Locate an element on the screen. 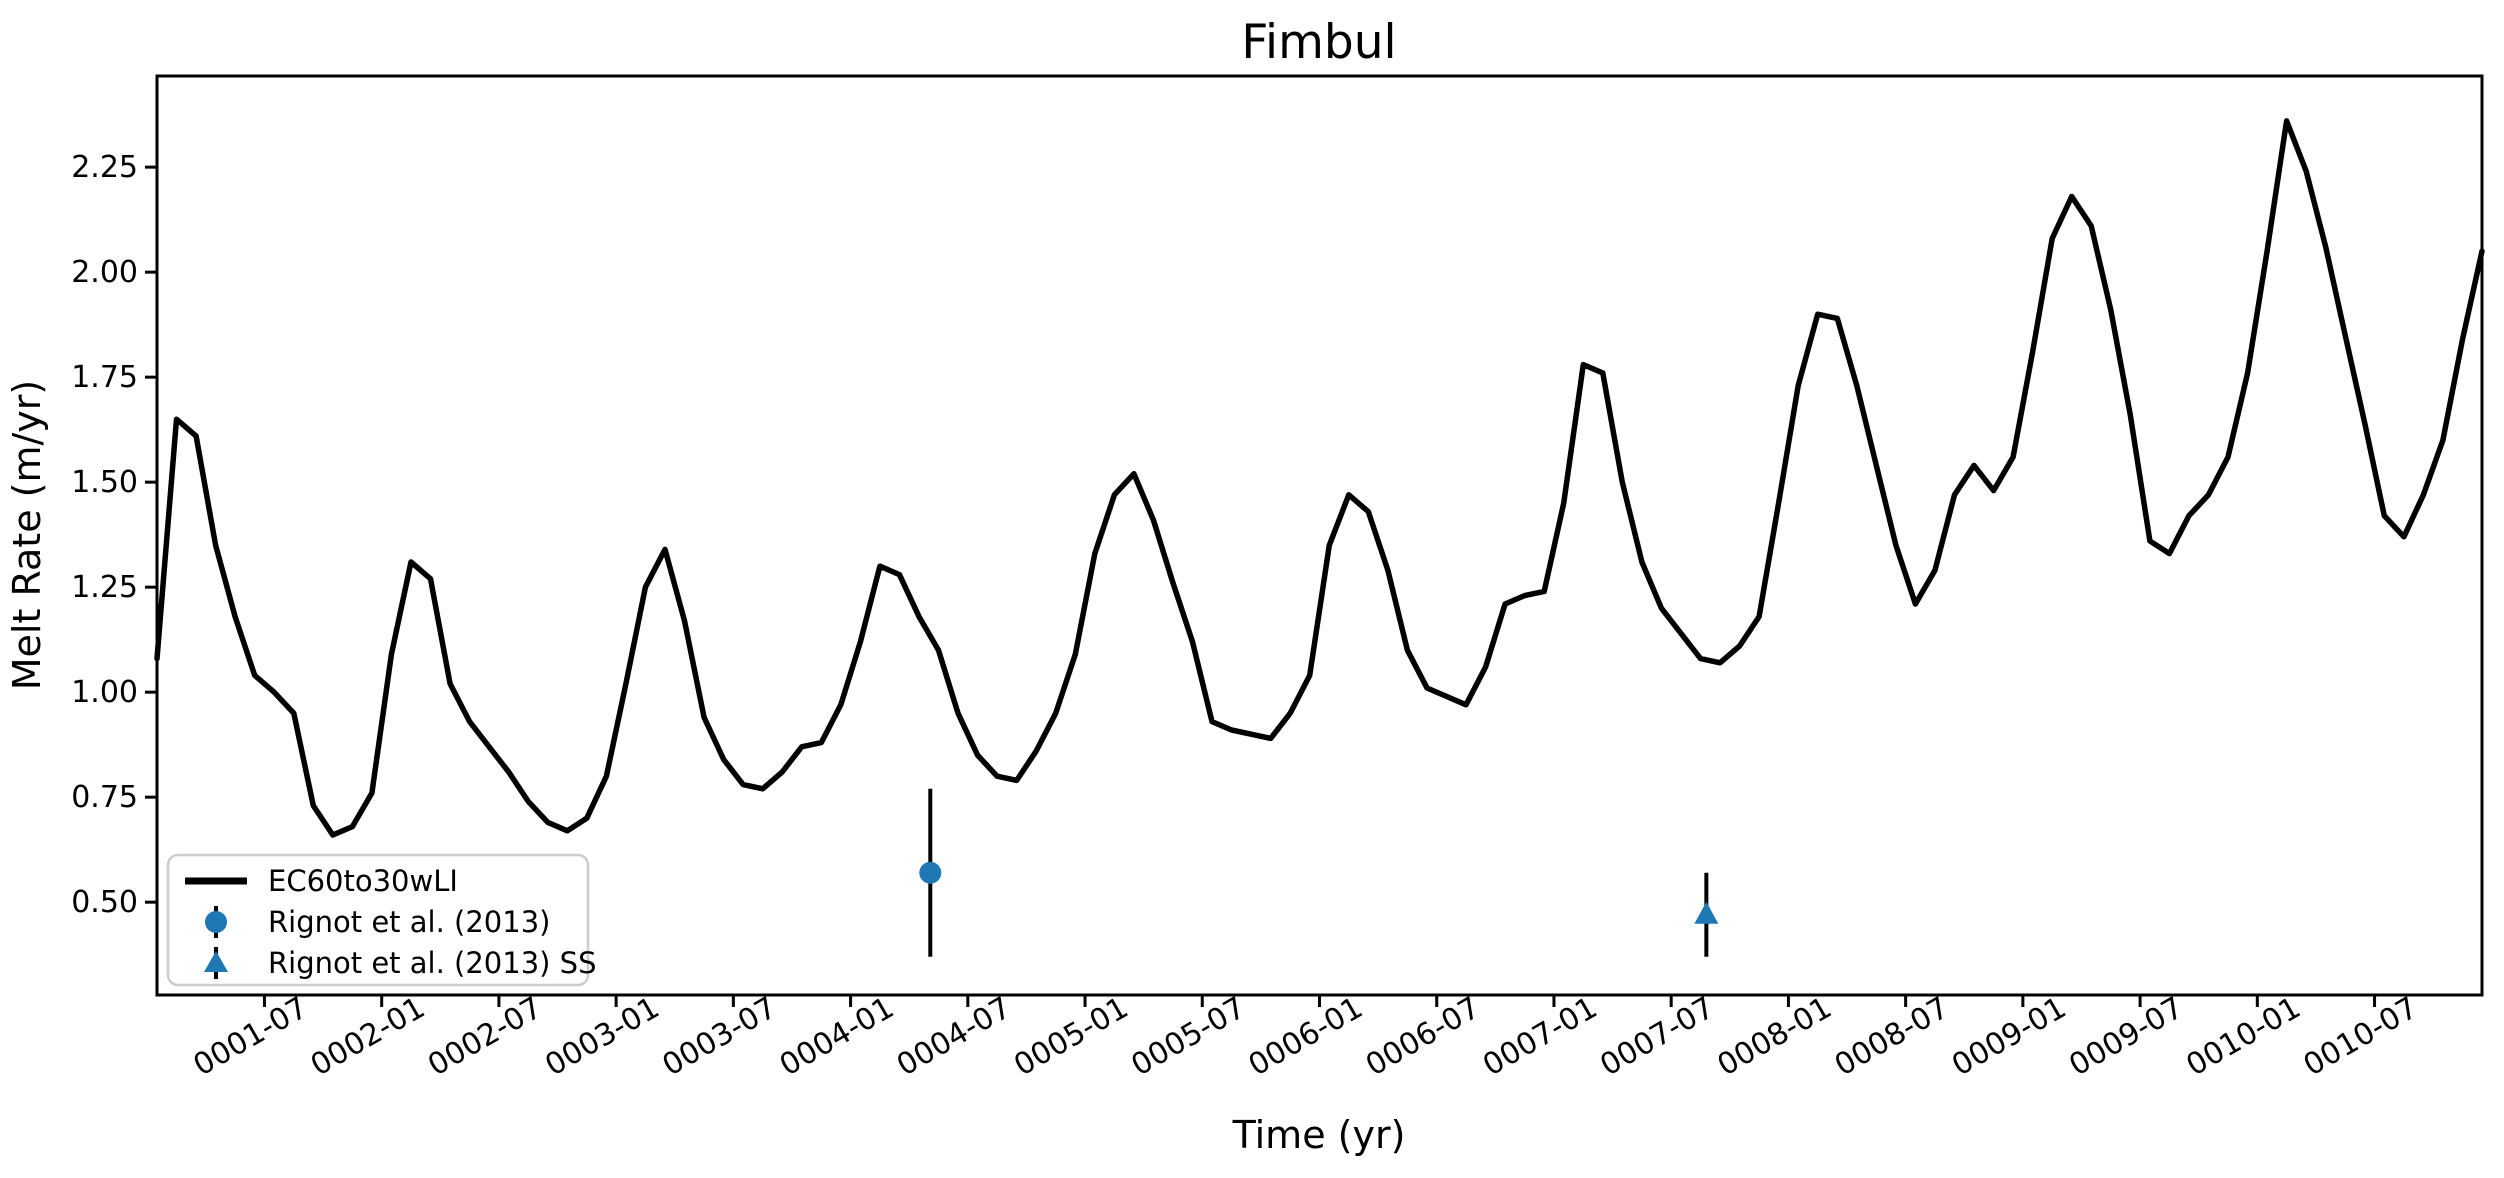  y-axis-ticks: 0.50 0.75 1.00 1.25 1.50 1.75 2.00 2.25 is located at coordinates (114, 535).